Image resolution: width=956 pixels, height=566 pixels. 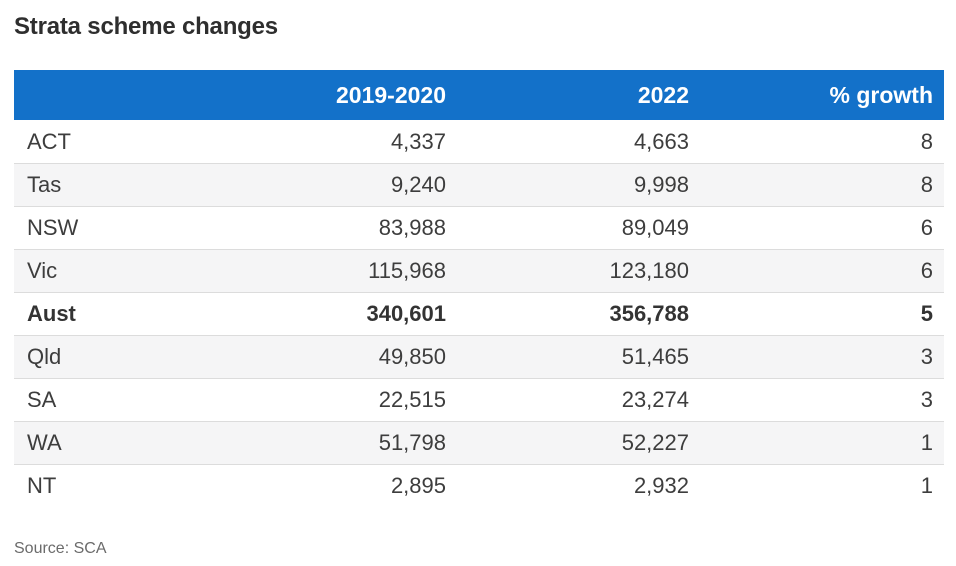 I want to click on cell-2019-2020: 22,515, so click(x=412, y=399).